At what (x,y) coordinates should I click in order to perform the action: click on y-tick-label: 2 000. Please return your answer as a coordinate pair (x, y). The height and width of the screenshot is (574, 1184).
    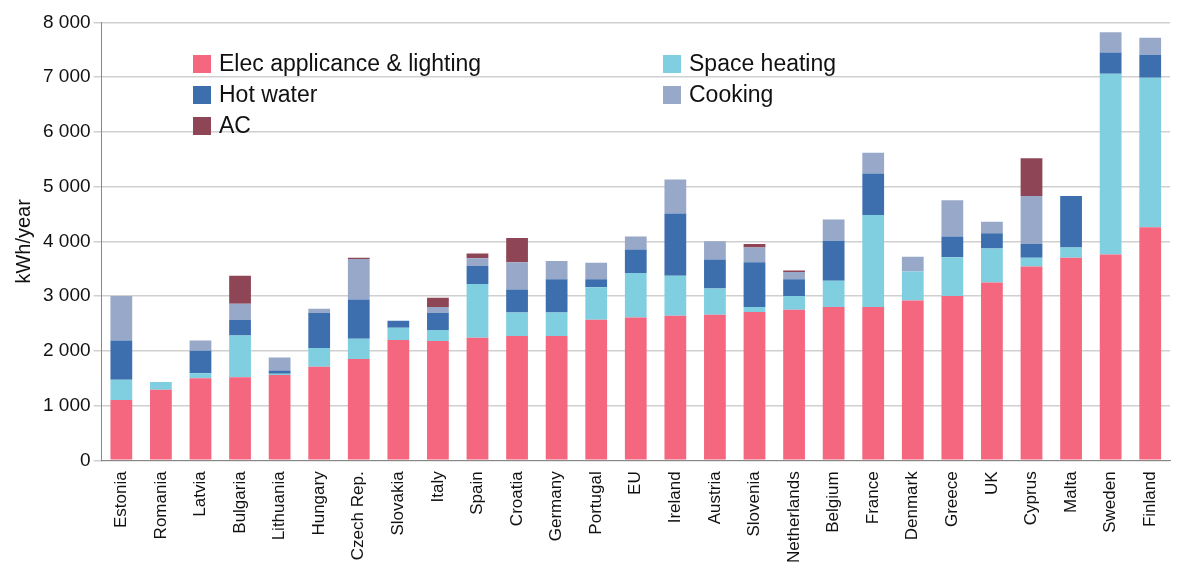
    Looking at the image, I should click on (67, 350).